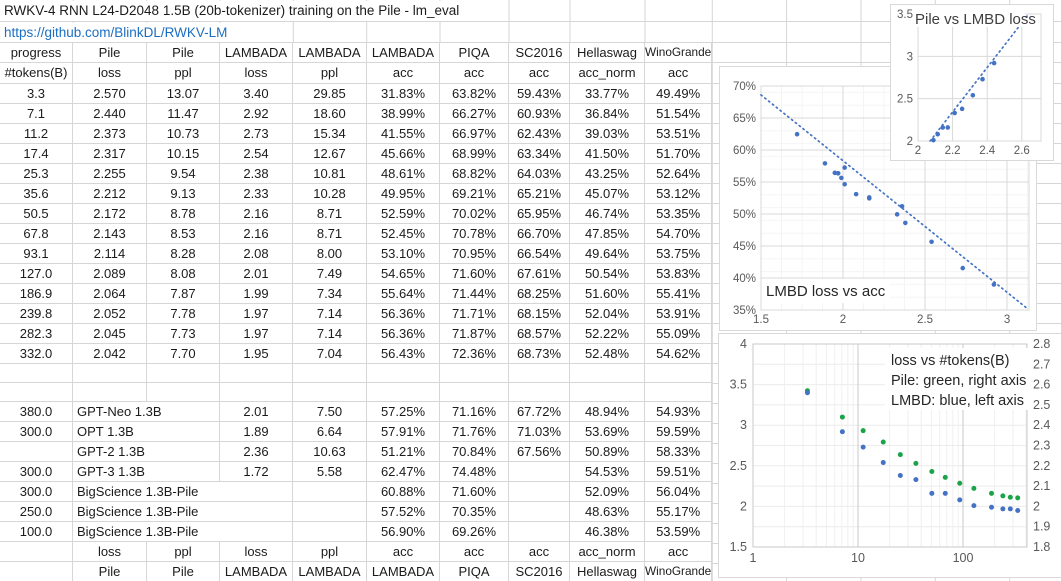 The width and height of the screenshot is (1061, 581). I want to click on cell: 45.07%, so click(607, 194).